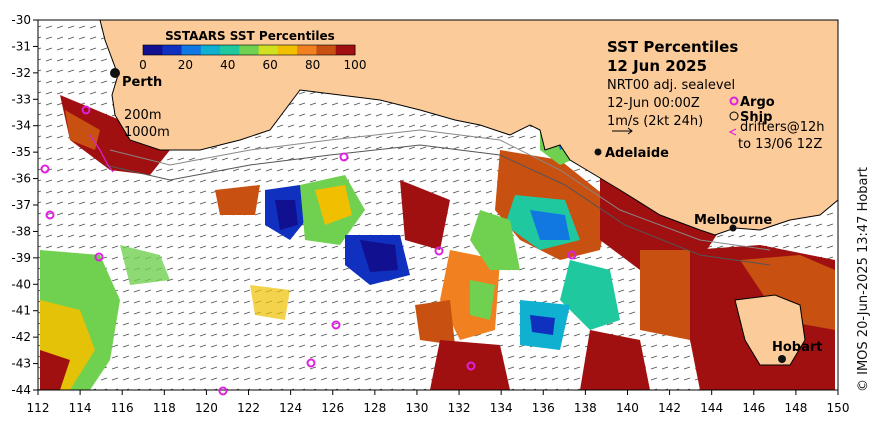 The width and height of the screenshot is (880, 425). Describe the element at coordinates (543, 408) in the screenshot. I see `x-tick-label: 136` at that location.